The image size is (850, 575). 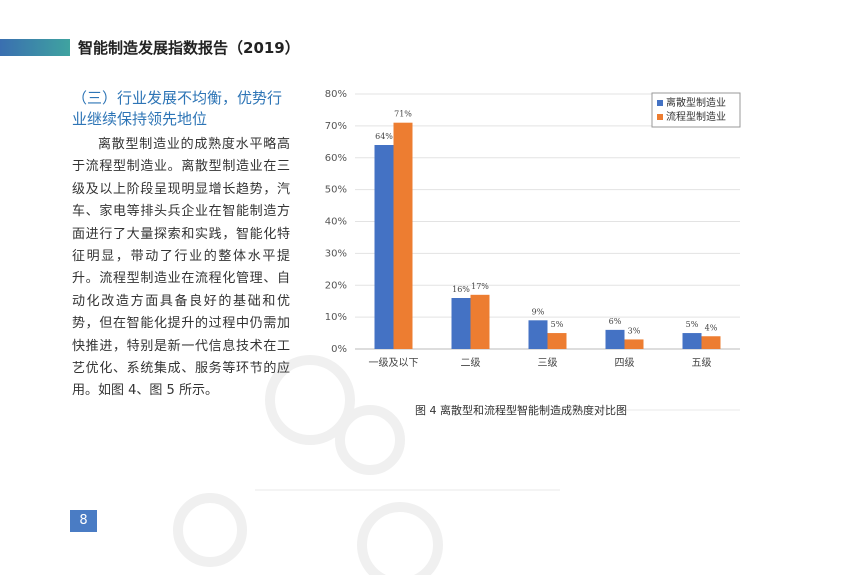 I want to click on y-tick-label: 60%, so click(x=336, y=158).